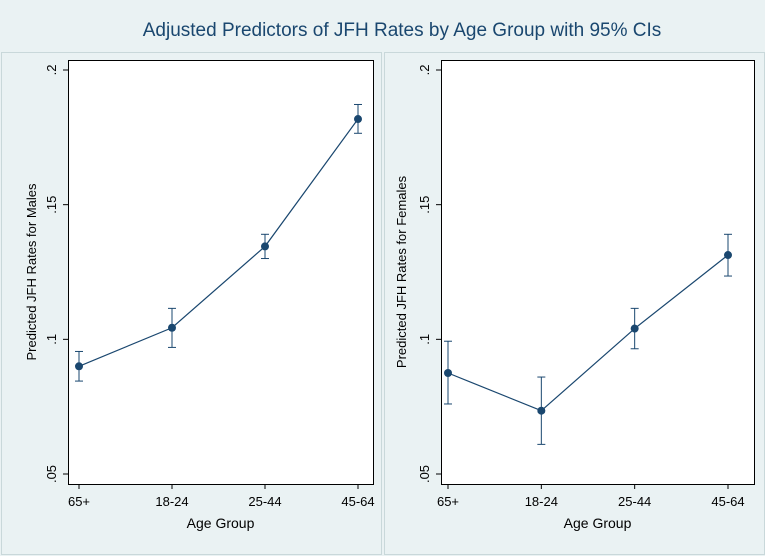 The width and height of the screenshot is (765, 556). Describe the element at coordinates (401, 271) in the screenshot. I see `y-axis-title: Predicted JFH Rates for Females` at that location.